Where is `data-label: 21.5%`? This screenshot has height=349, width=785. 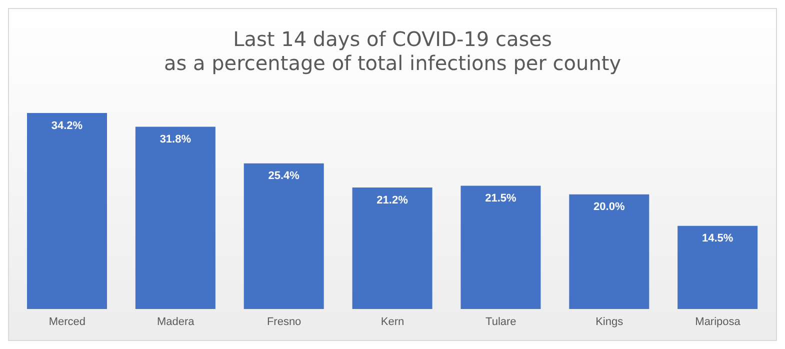
data-label: 21.5% is located at coordinates (501, 198).